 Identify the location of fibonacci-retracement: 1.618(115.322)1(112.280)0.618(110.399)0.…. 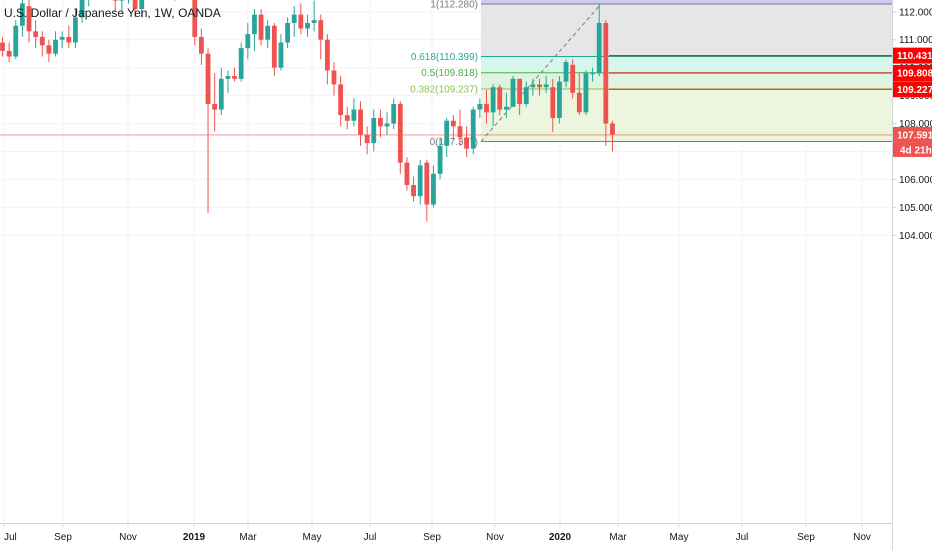
(651, 74).